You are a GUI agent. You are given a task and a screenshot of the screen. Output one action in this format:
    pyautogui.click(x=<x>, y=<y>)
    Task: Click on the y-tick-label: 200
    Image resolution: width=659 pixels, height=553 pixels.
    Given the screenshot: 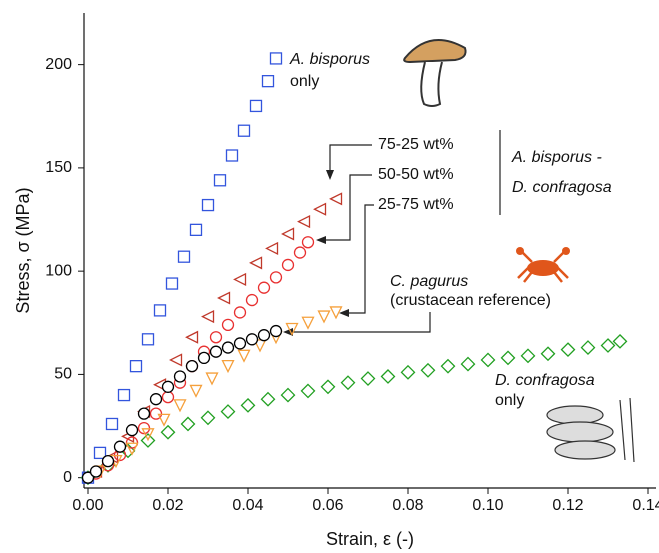 What is the action you would take?
    pyautogui.click(x=58, y=64)
    